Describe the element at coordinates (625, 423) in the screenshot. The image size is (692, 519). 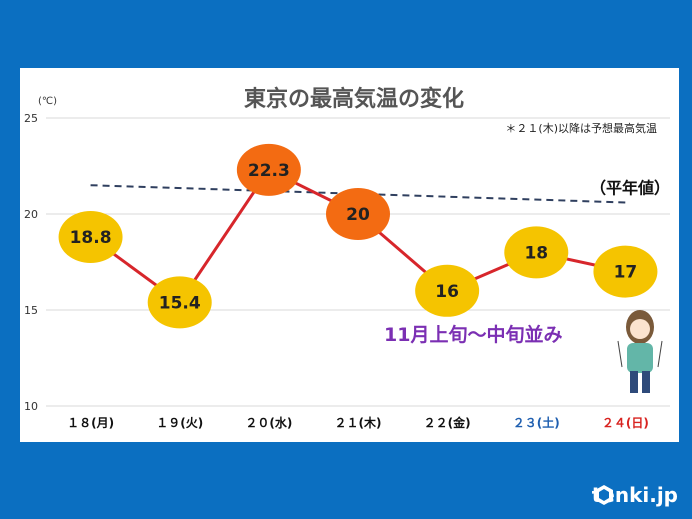
I see `x-tick-label: ２４(日)` at that location.